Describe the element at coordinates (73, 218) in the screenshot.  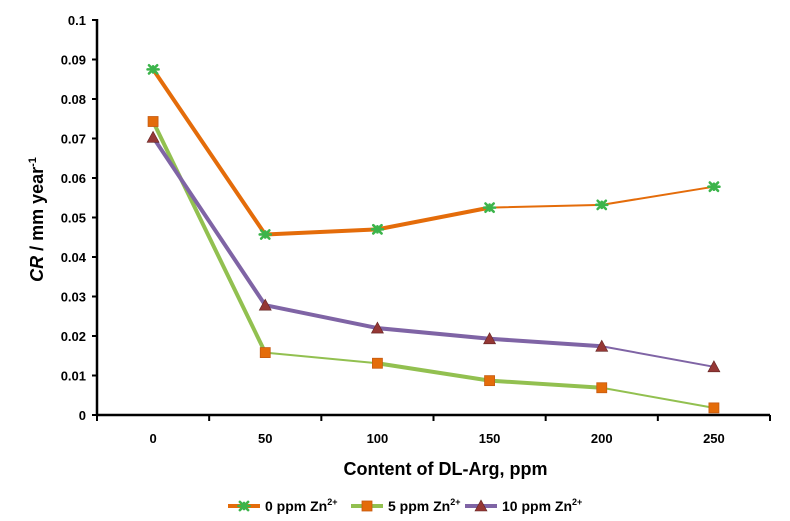
I see `y-tick-label: 0.05` at that location.